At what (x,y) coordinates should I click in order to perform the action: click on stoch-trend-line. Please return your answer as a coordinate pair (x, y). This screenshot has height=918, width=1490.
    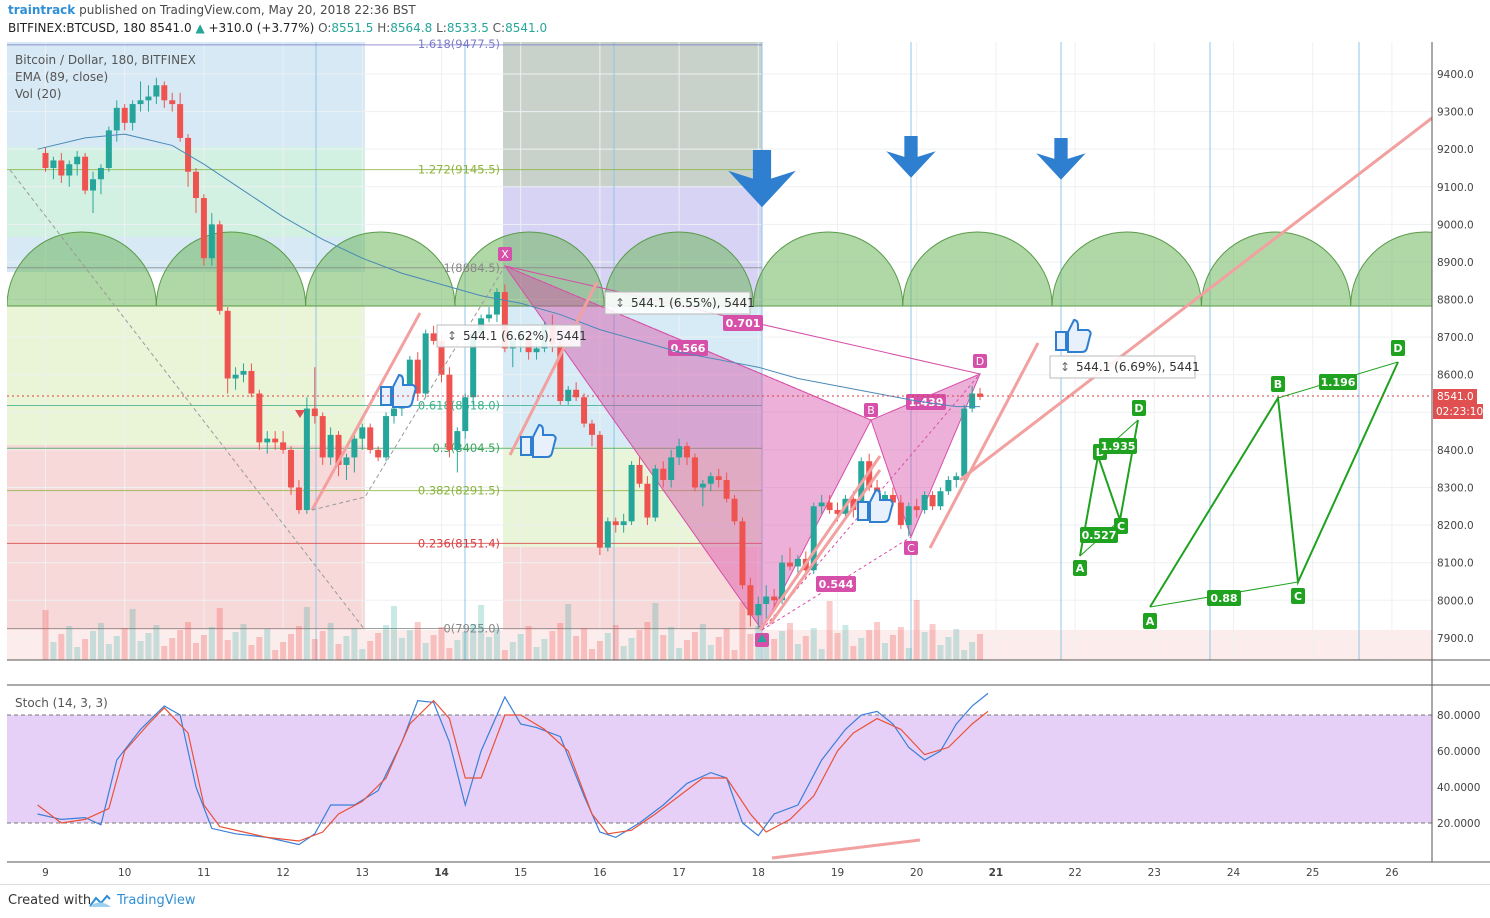
    Looking at the image, I should click on (846, 849).